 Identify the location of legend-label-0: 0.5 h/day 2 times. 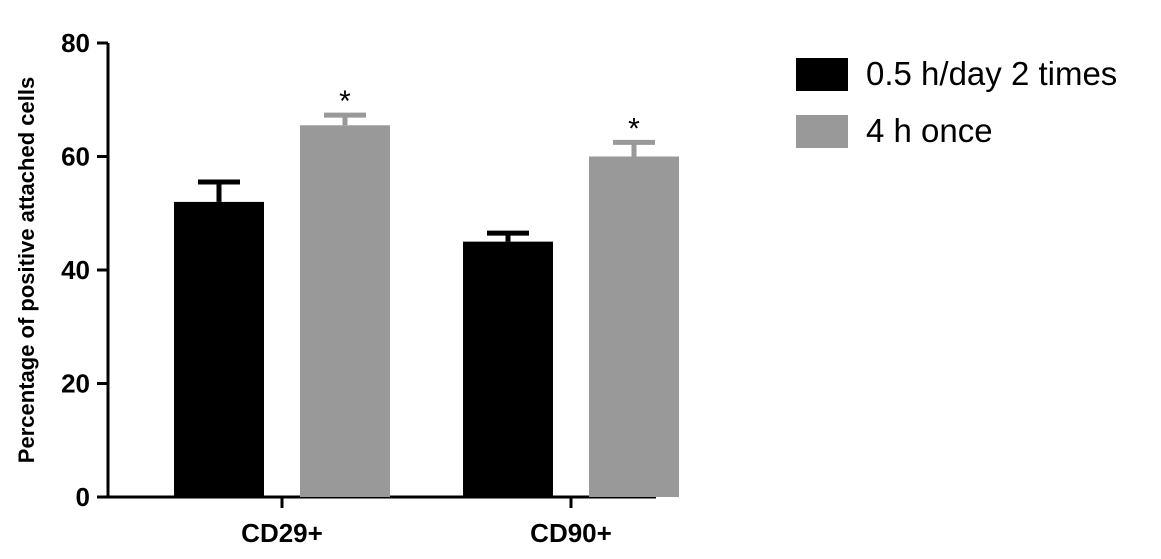
(991, 73).